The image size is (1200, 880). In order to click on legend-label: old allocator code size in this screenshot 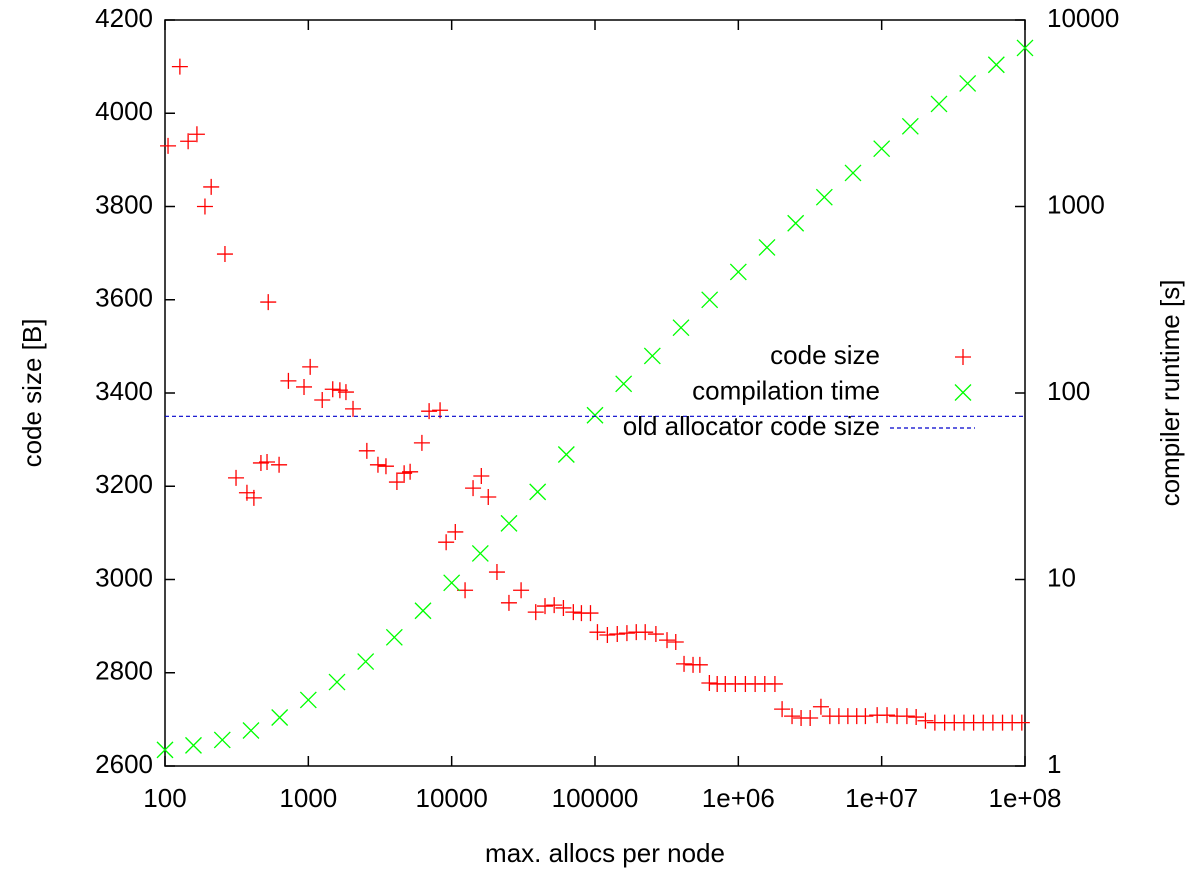, I will do `click(751, 426)`.